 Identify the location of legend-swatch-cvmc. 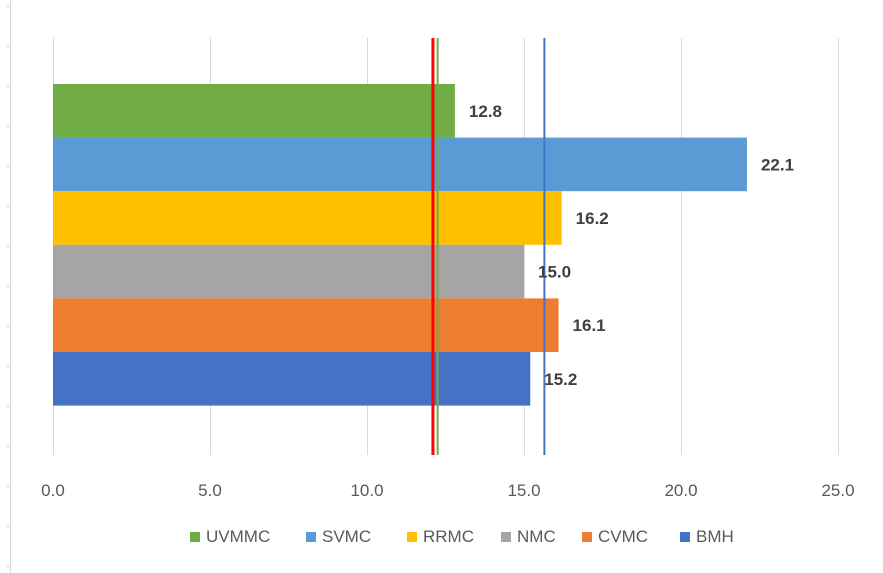
(587, 537).